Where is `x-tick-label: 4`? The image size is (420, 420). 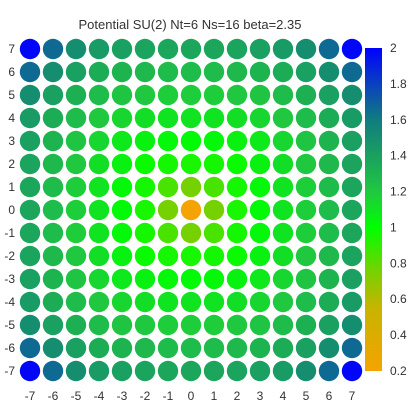 x-tick-label: 4 is located at coordinates (283, 396).